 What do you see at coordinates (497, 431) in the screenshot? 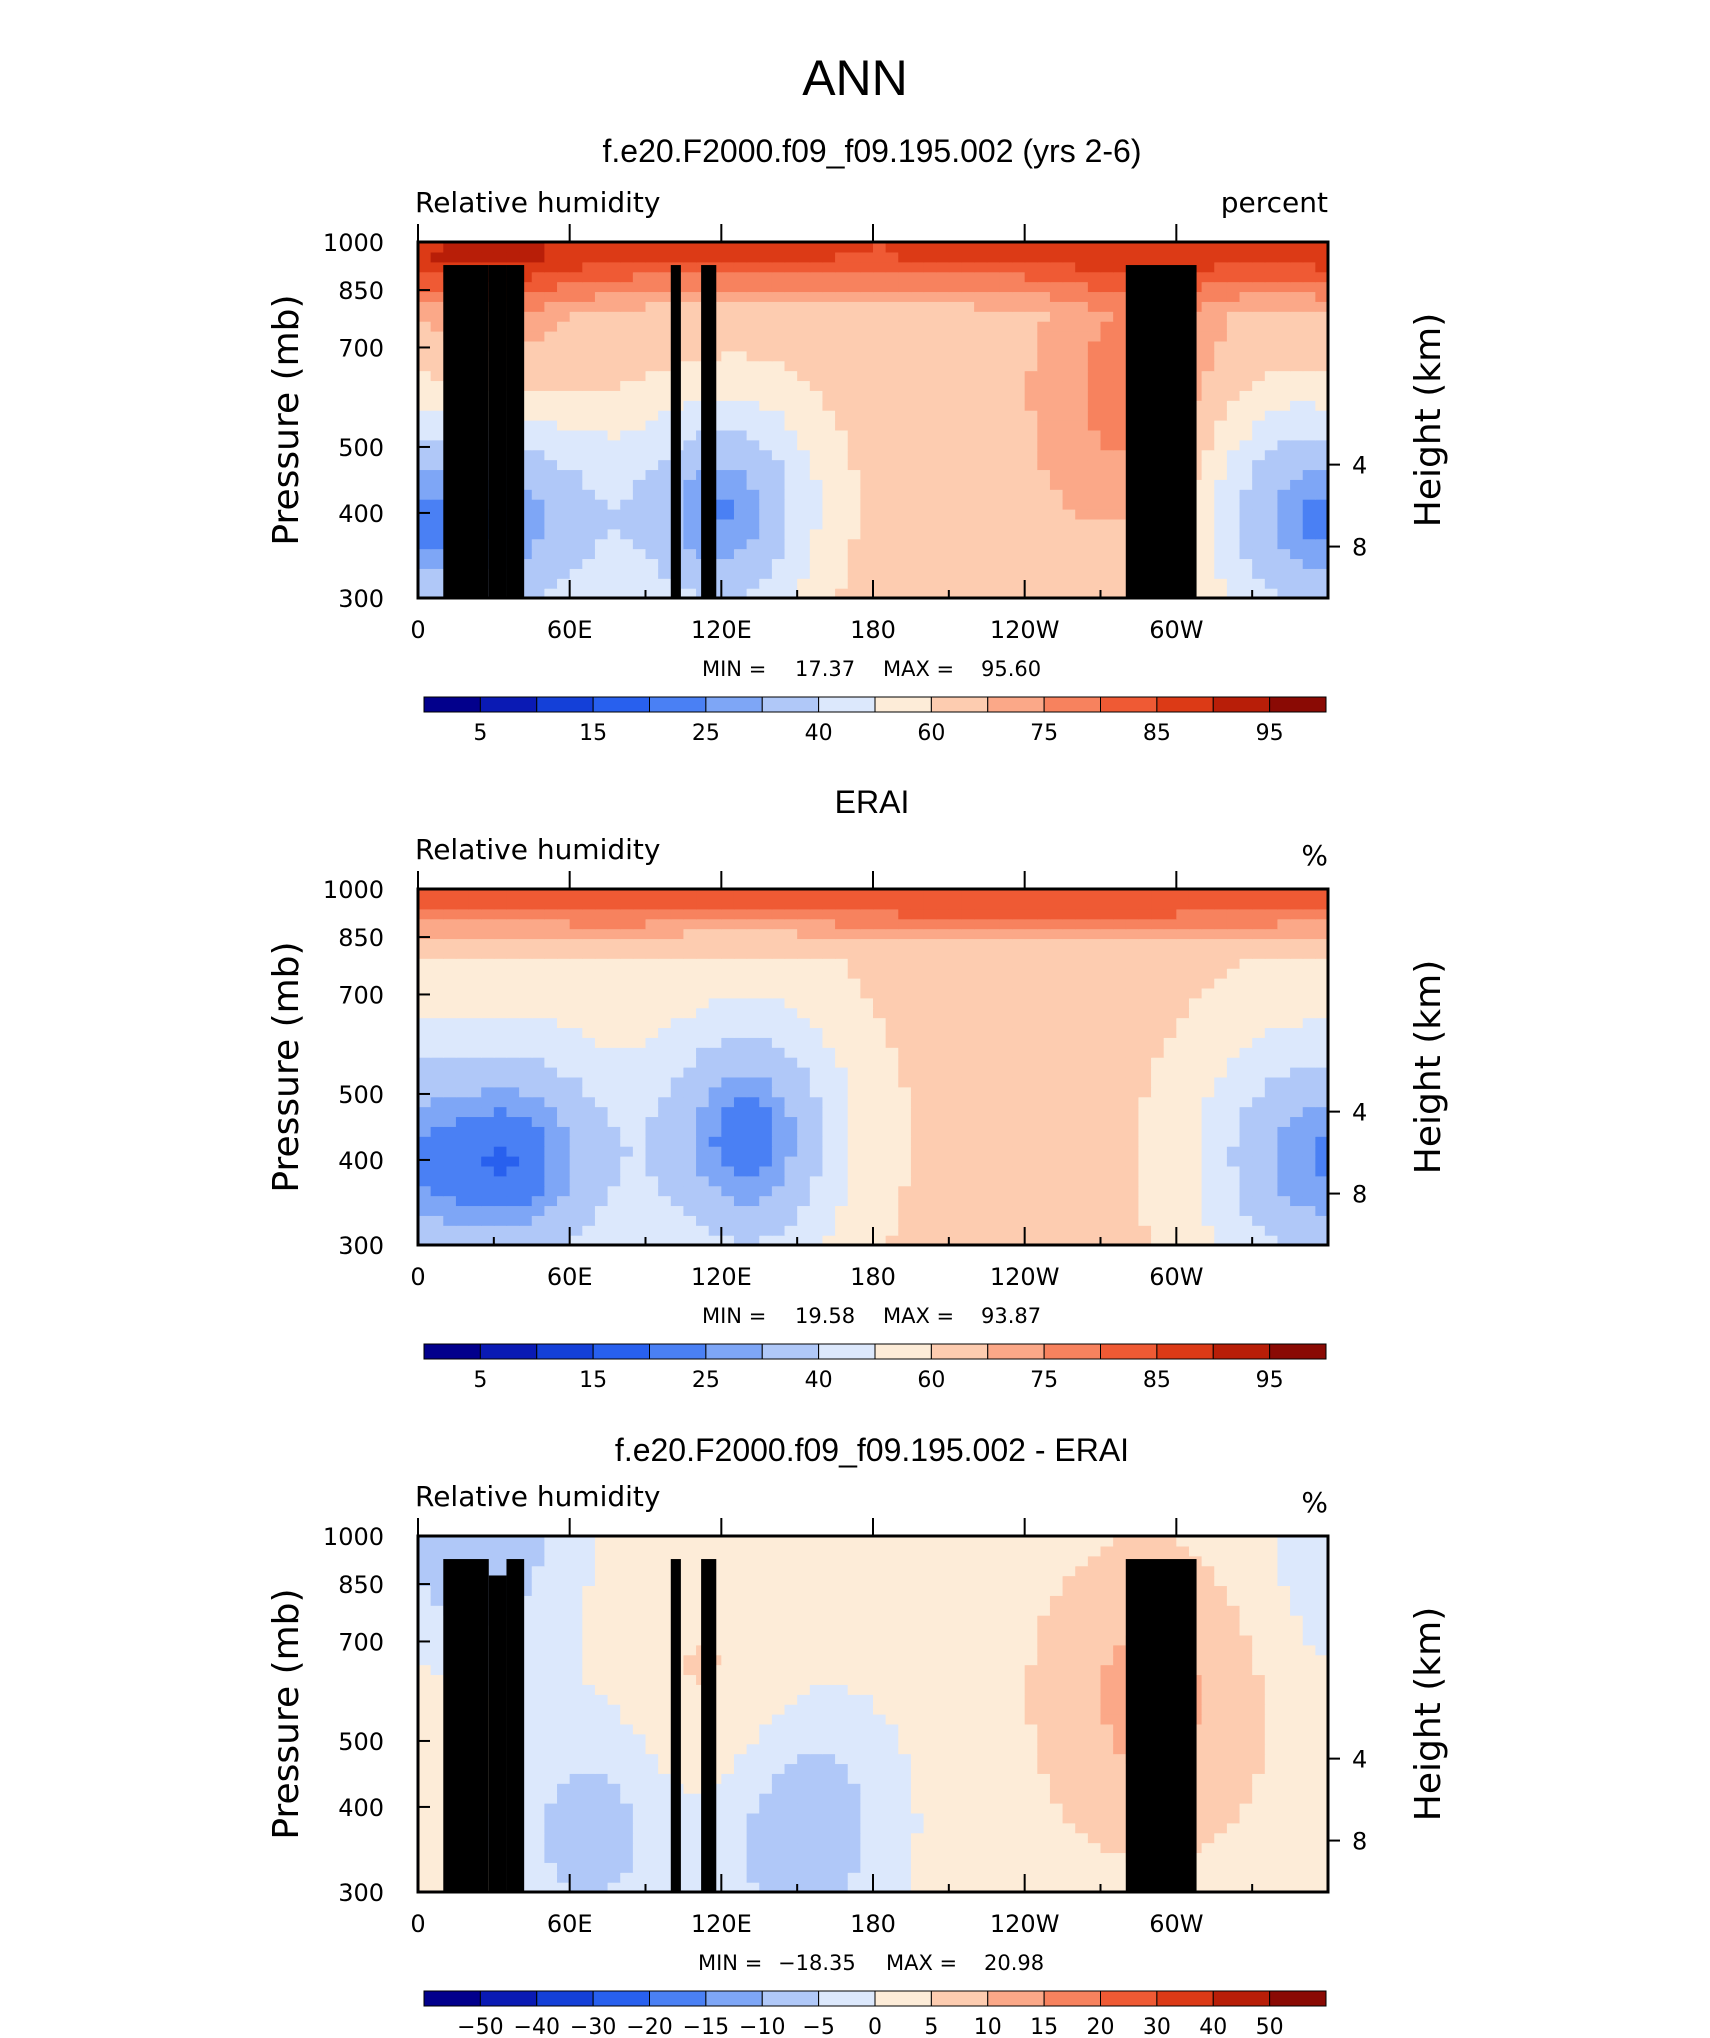
I see `land-block` at bounding box center [497, 431].